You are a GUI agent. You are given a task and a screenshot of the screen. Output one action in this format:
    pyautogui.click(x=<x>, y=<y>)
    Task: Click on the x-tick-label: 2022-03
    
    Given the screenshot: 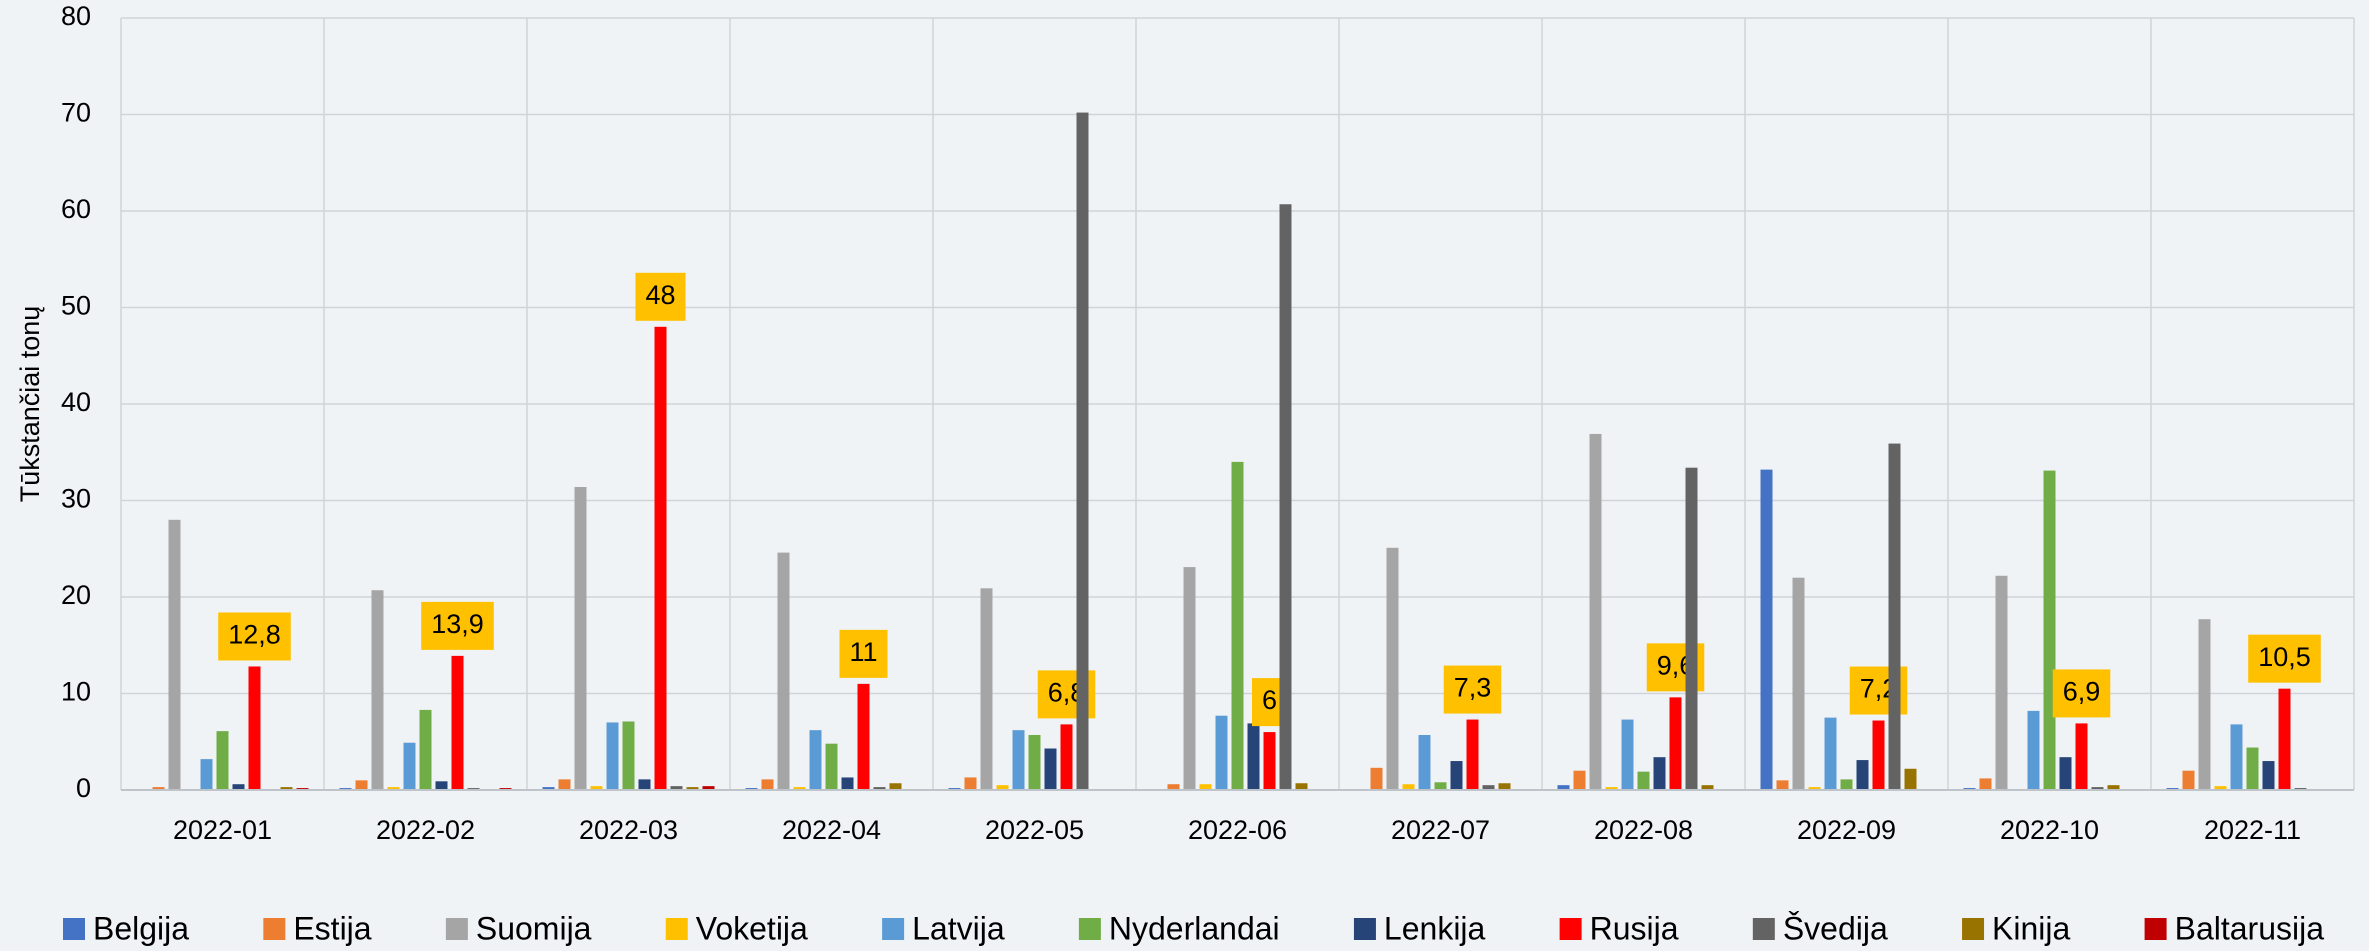 What is the action you would take?
    pyautogui.click(x=628, y=830)
    